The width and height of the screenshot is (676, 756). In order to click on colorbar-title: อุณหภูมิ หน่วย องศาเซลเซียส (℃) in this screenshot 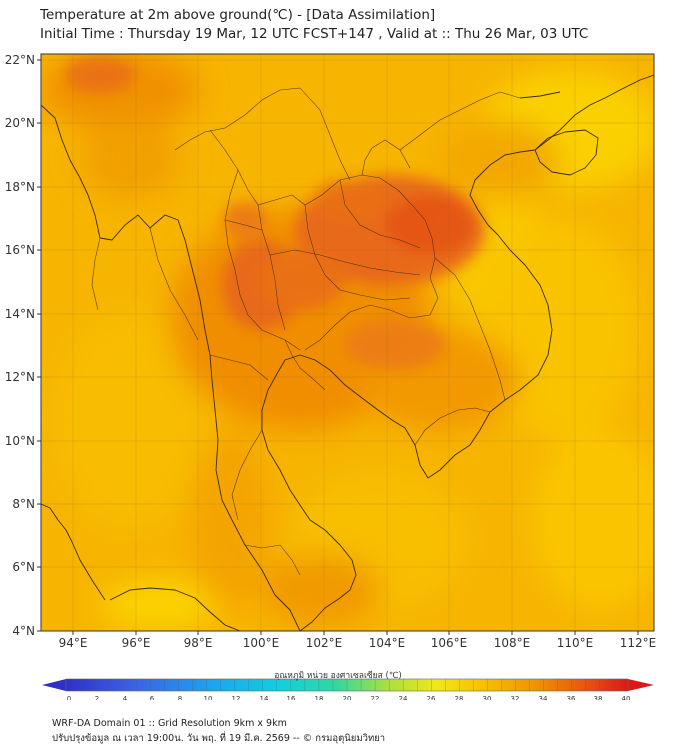, I will do `click(338, 676)`.